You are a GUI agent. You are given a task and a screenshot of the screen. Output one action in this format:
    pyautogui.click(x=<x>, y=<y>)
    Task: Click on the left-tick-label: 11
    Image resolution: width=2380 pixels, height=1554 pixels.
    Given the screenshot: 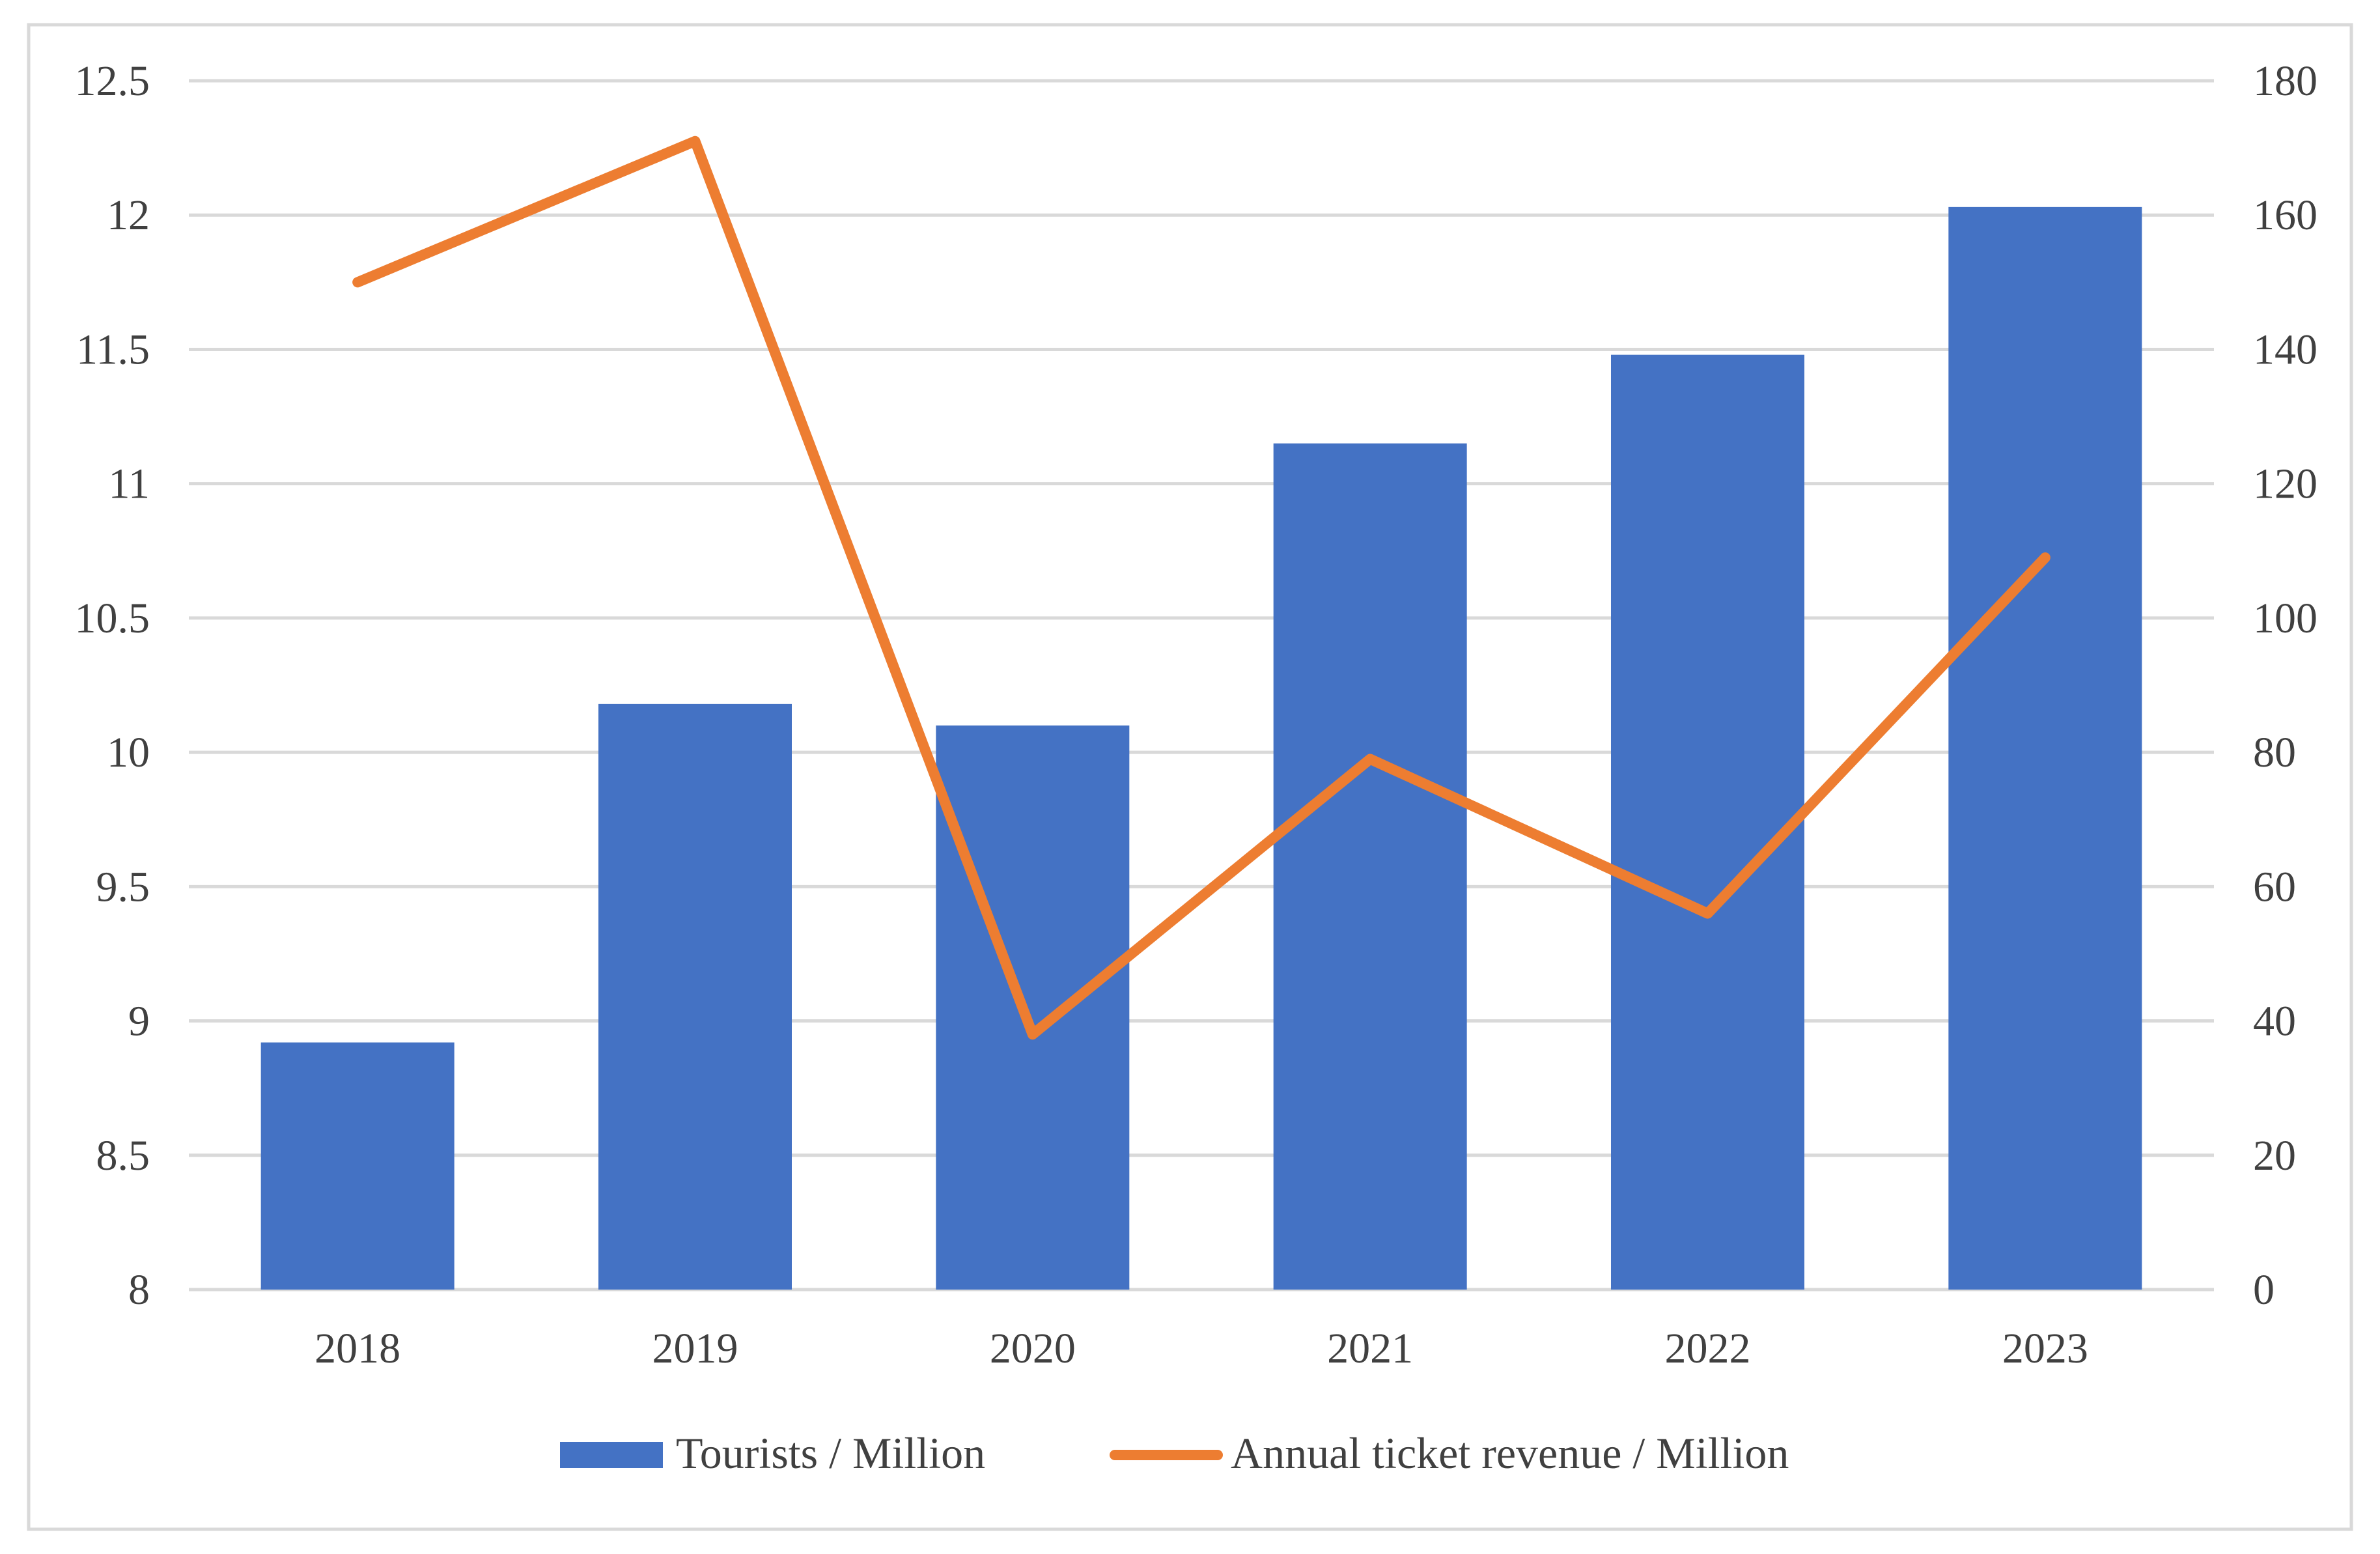 What is the action you would take?
    pyautogui.click(x=129, y=484)
    